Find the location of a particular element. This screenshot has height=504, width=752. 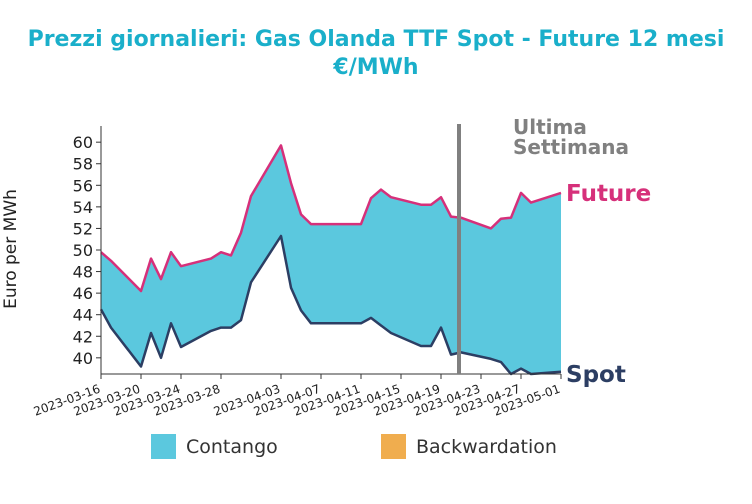

last-week-label-line-2: Settimana is located at coordinates (571, 147).